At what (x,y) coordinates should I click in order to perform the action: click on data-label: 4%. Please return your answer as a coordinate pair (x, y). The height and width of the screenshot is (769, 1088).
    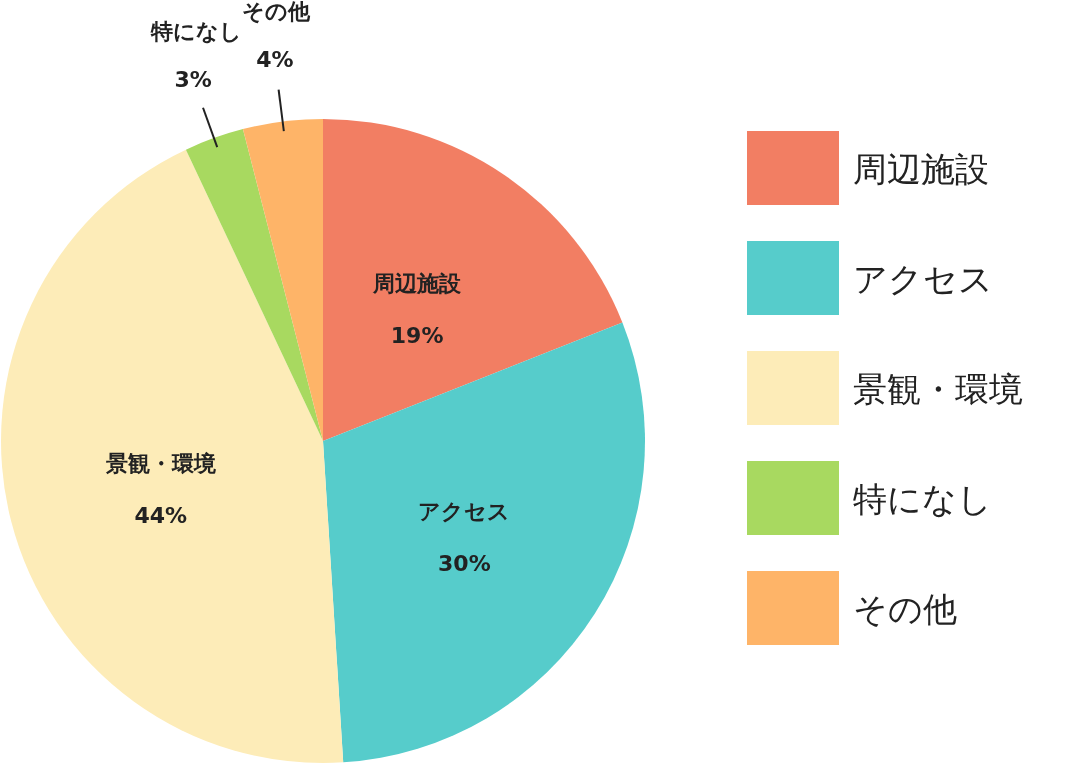
    Looking at the image, I should click on (275, 60).